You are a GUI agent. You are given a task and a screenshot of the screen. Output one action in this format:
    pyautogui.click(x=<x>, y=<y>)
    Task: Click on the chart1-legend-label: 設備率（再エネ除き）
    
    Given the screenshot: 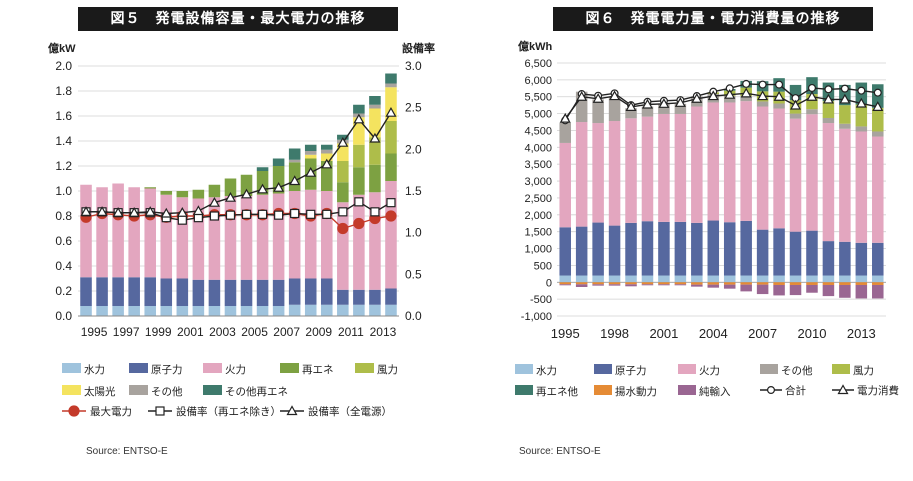 What is the action you would take?
    pyautogui.click(x=228, y=411)
    